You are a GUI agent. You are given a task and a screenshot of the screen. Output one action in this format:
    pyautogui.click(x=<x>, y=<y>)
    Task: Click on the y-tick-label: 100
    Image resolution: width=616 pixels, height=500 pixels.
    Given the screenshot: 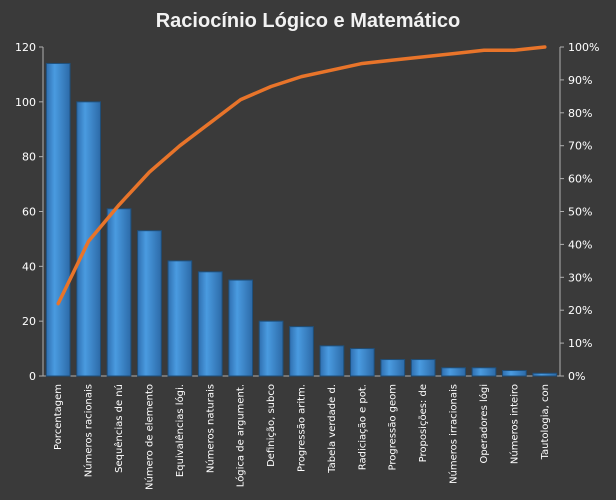 What is the action you would take?
    pyautogui.click(x=25, y=102)
    